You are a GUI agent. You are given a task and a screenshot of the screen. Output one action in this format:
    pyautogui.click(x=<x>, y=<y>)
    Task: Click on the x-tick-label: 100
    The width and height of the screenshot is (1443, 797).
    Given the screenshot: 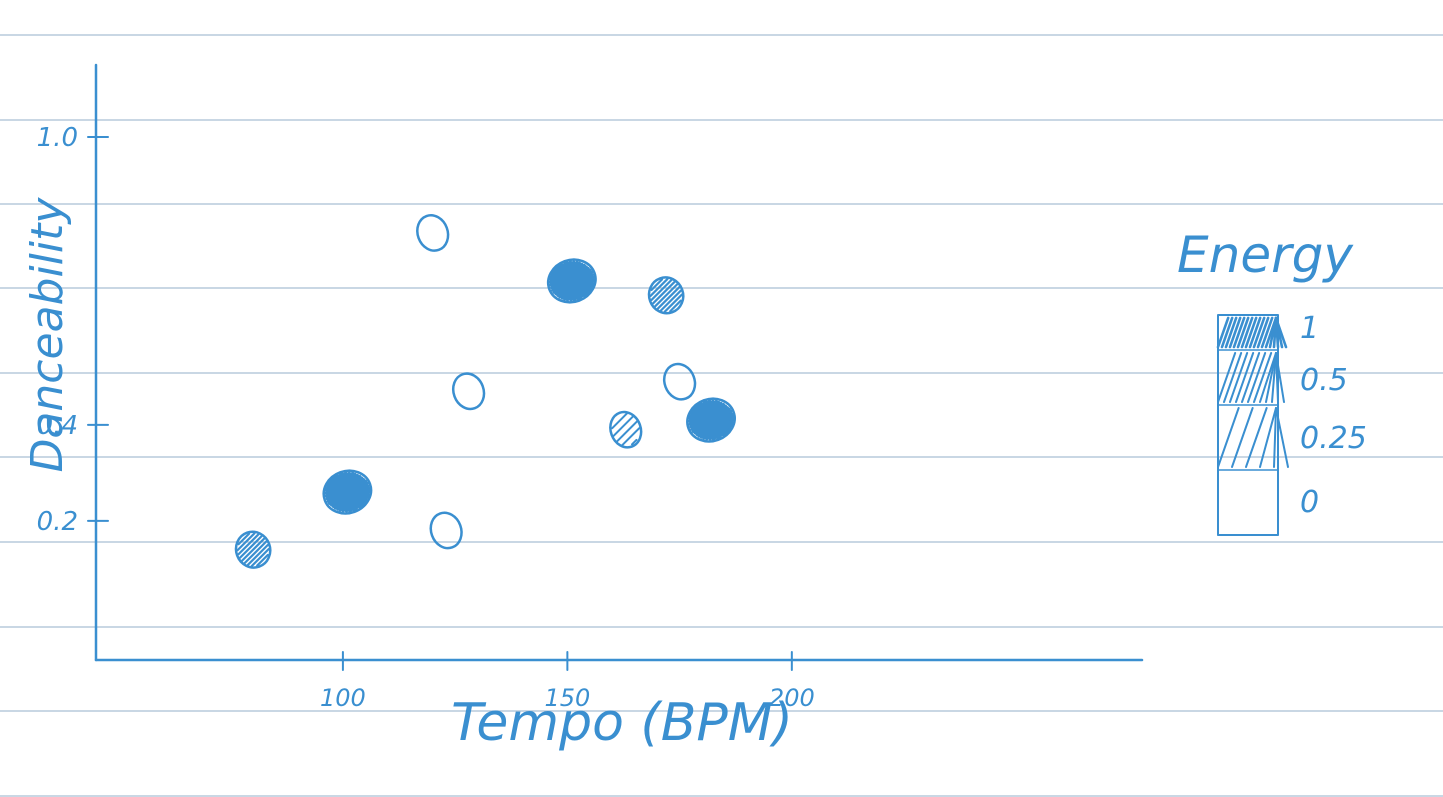 What is the action you would take?
    pyautogui.click(x=343, y=698)
    